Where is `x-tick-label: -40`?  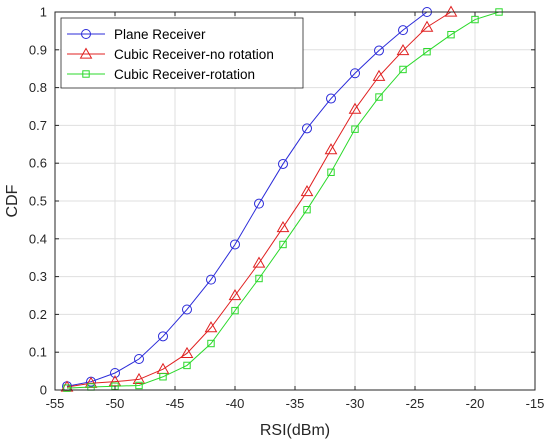
x-tick-label: -40 is located at coordinates (235, 403).